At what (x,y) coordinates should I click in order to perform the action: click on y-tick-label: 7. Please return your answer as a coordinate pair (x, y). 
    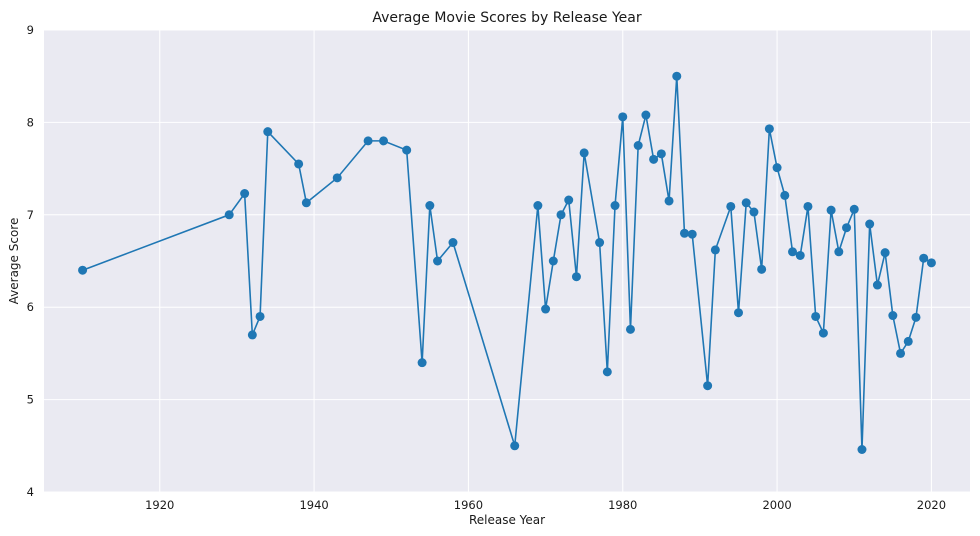
    Looking at the image, I should click on (30, 215).